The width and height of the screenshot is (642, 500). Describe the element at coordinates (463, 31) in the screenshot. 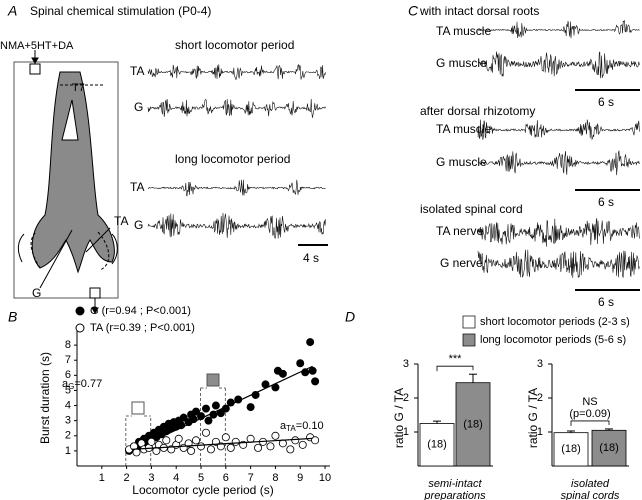

I see `trace-label: TA muscle` at that location.